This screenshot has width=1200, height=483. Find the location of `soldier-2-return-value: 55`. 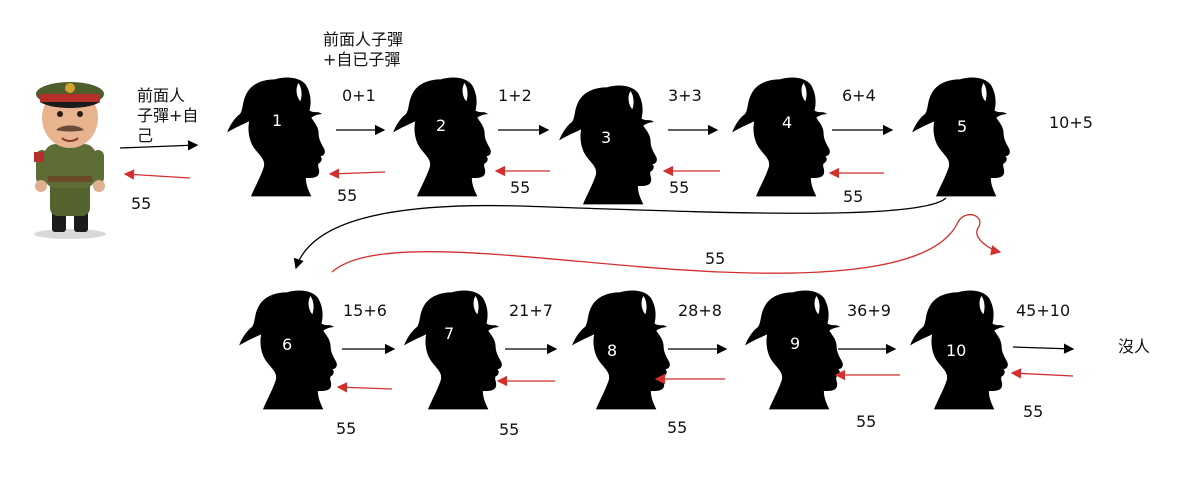

soldier-2-return-value: 55 is located at coordinates (520, 187).